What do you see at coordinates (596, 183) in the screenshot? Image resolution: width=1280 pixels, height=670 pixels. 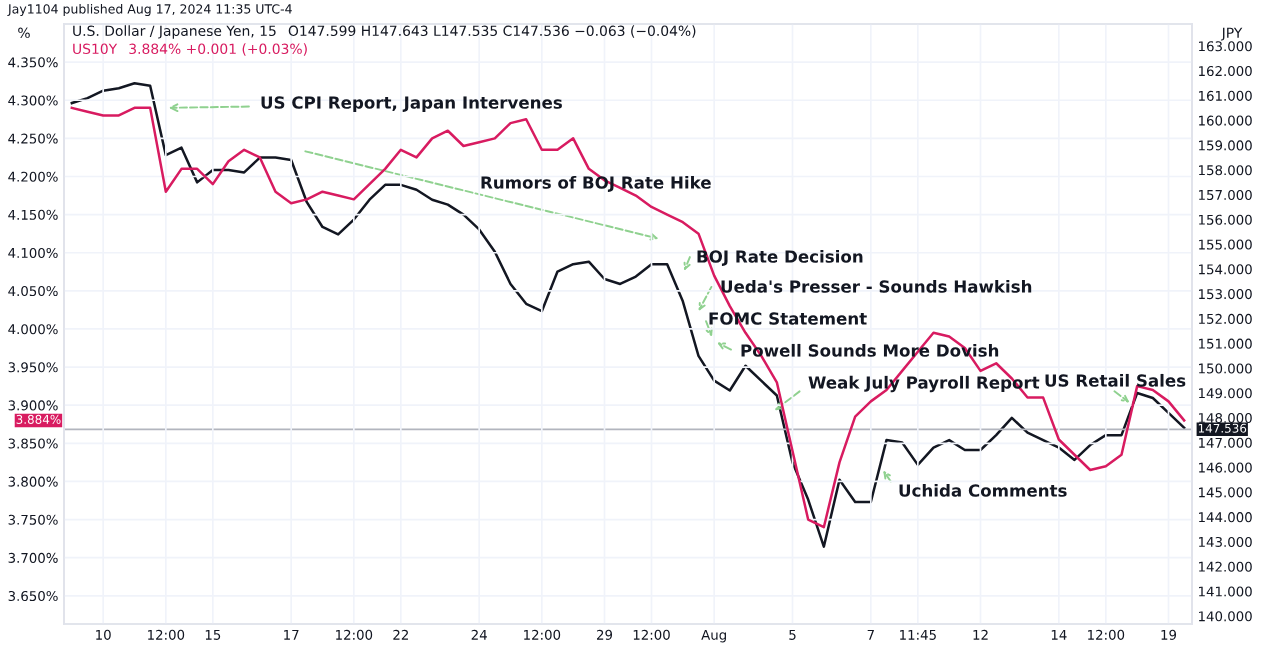 I see `annotation: Rumors of BOJ Rate Hike` at bounding box center [596, 183].